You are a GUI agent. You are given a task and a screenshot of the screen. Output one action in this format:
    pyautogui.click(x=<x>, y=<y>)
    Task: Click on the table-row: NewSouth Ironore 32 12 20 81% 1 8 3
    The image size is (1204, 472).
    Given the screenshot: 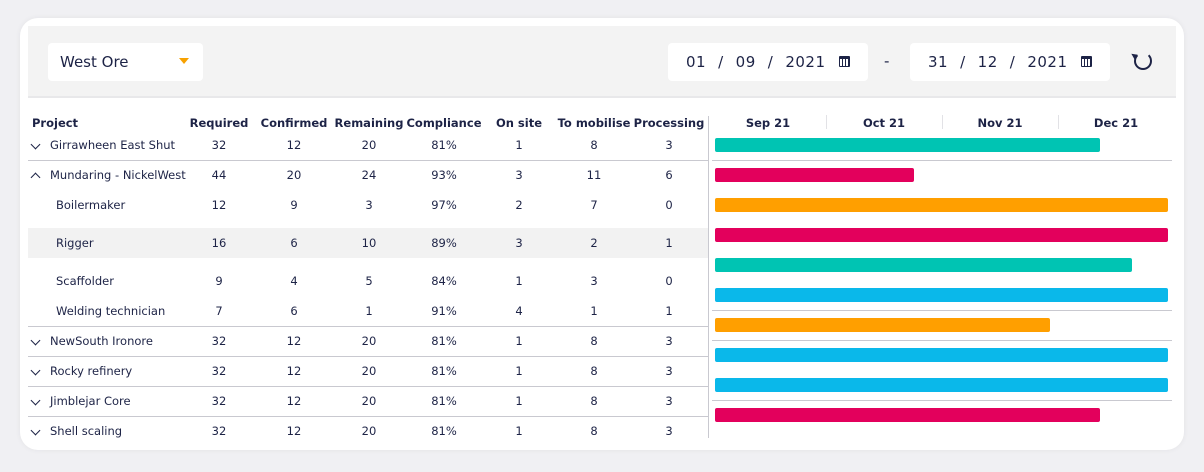 What is the action you would take?
    pyautogui.click(x=368, y=341)
    